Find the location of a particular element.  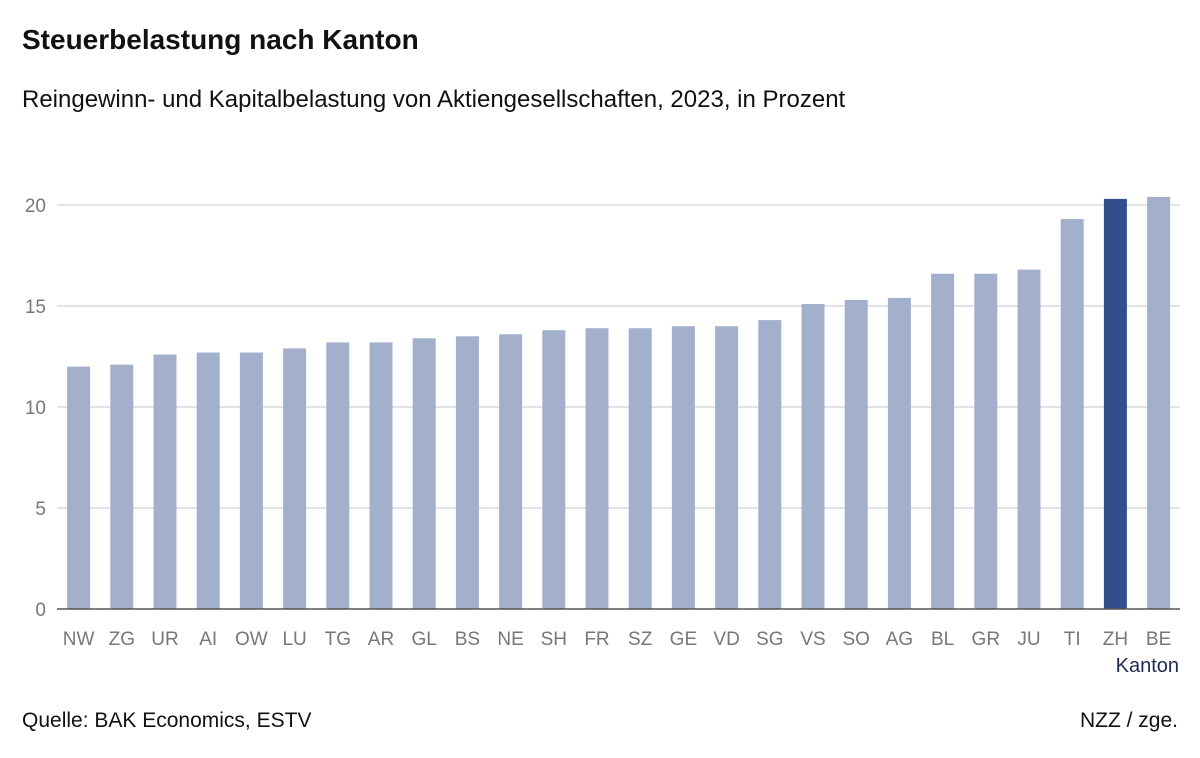

bar-tg is located at coordinates (338, 475).